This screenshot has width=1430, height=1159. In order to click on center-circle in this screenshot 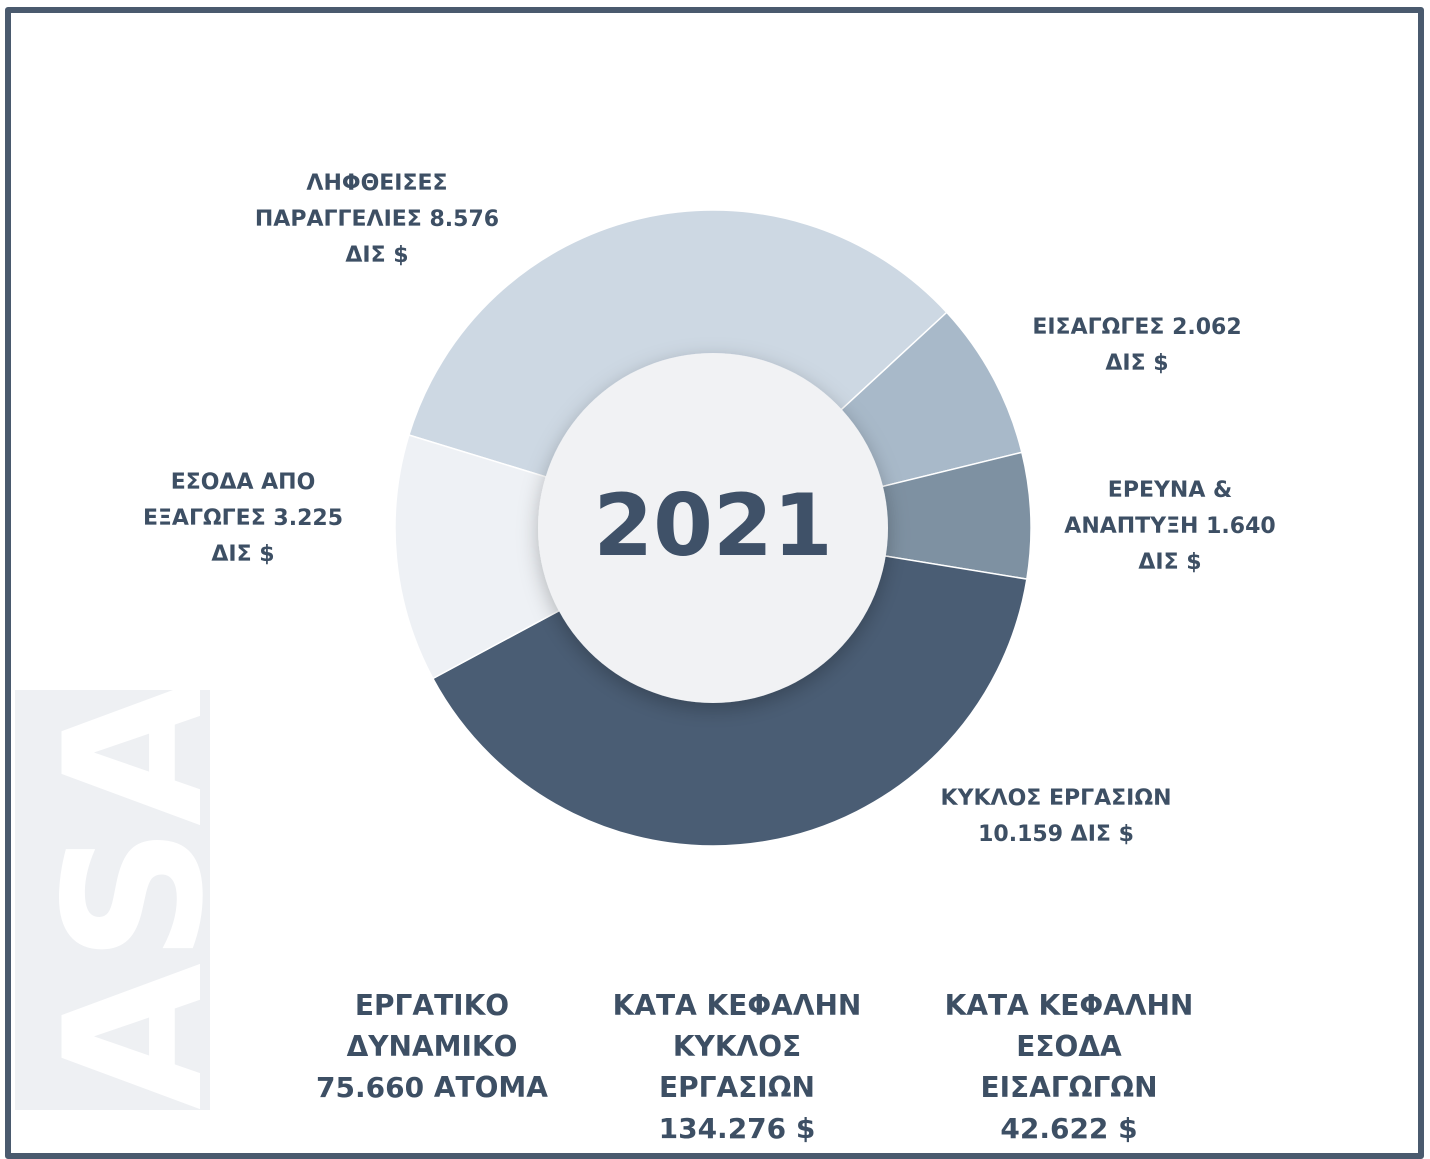, I will do `click(713, 528)`.